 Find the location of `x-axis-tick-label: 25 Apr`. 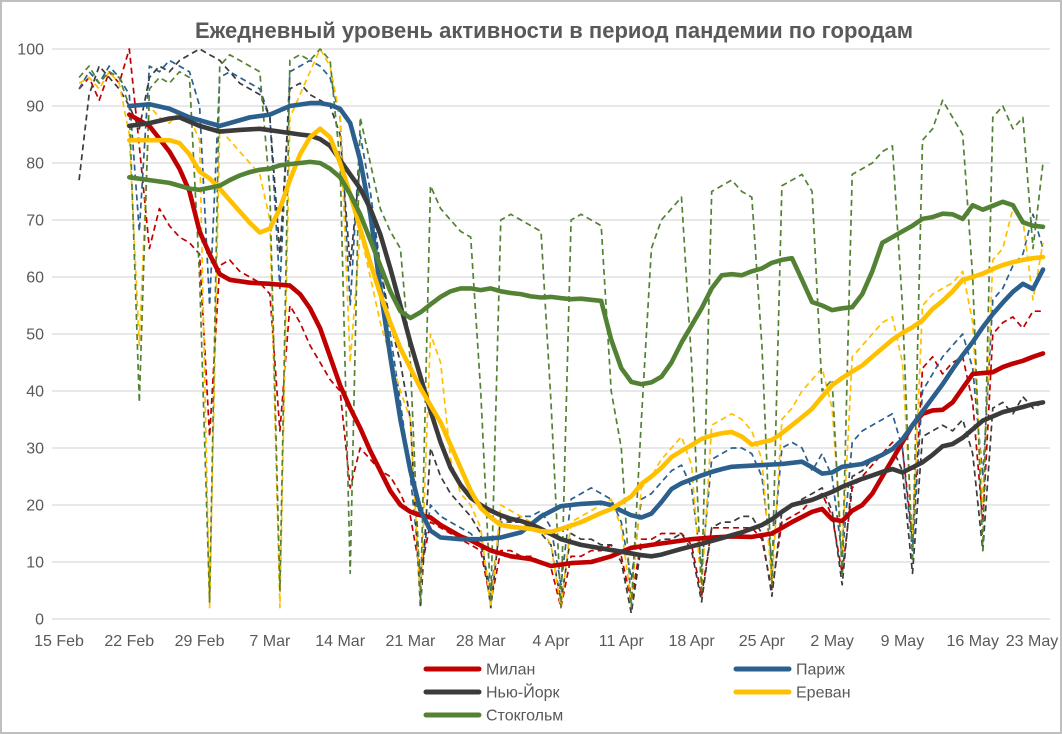

x-axis-tick-label: 25 Apr is located at coordinates (762, 641).